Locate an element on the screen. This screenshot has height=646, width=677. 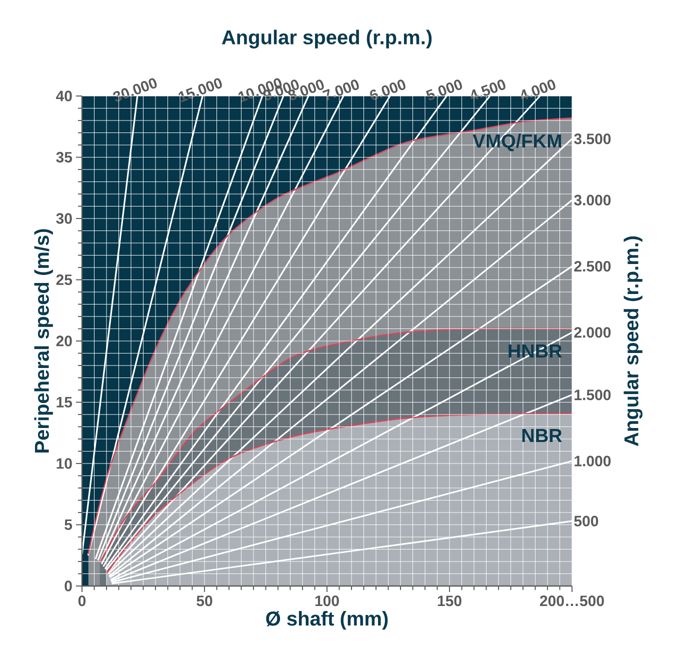
y2-axis-title: Angular speed (r.p.m.) is located at coordinates (633, 341).